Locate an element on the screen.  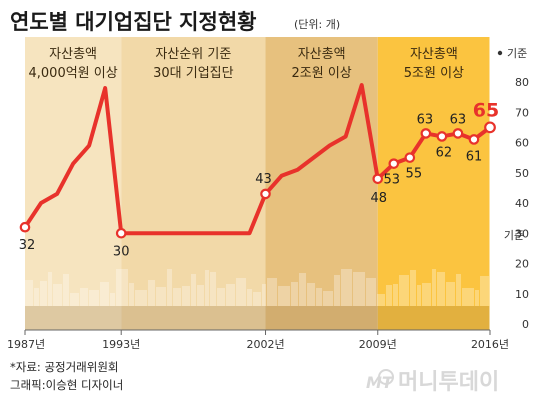
city-skyline is located at coordinates (257, 299).